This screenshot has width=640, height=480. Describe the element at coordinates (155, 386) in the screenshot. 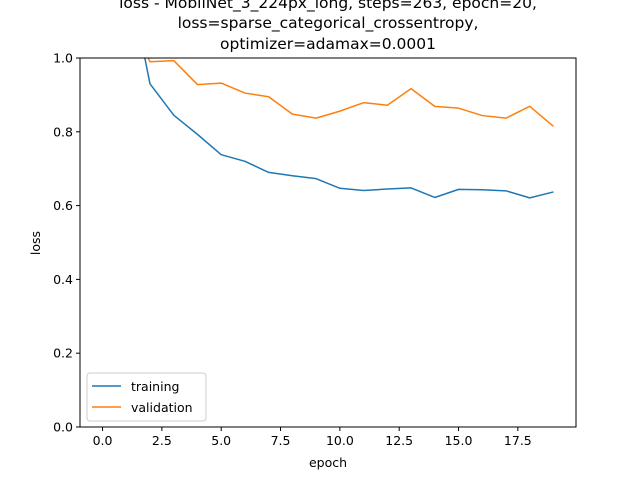

I see `legend-label-training: training` at that location.